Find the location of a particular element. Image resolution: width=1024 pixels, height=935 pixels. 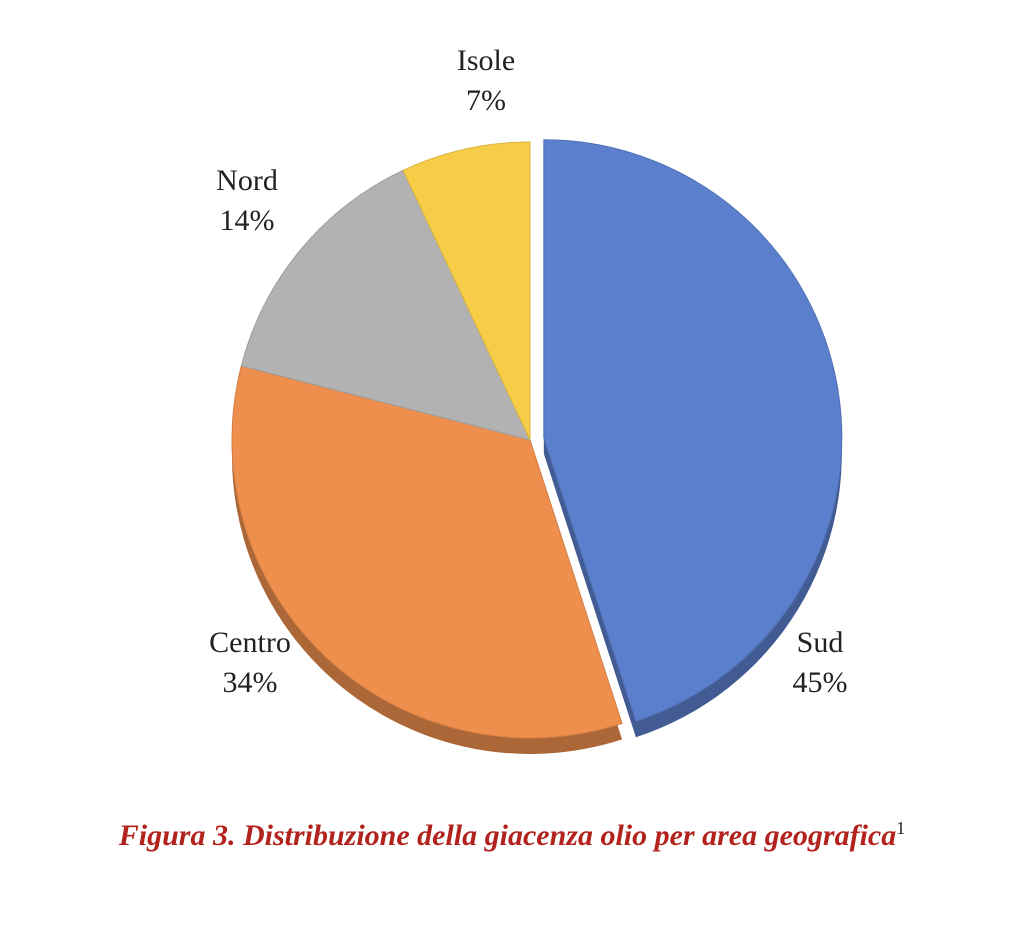

slice-value-centro: 34% is located at coordinates (250, 682).